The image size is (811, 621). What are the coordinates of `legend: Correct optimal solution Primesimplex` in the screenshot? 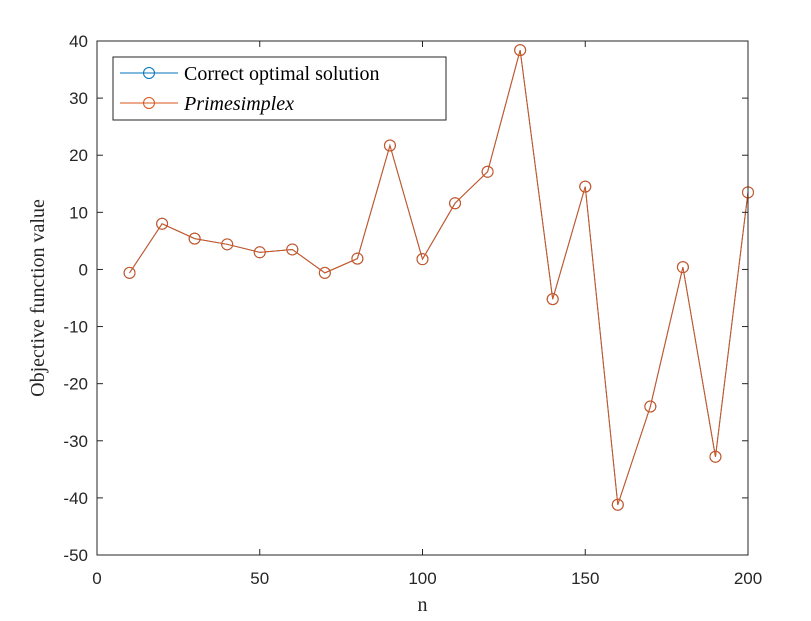 It's located at (279, 88).